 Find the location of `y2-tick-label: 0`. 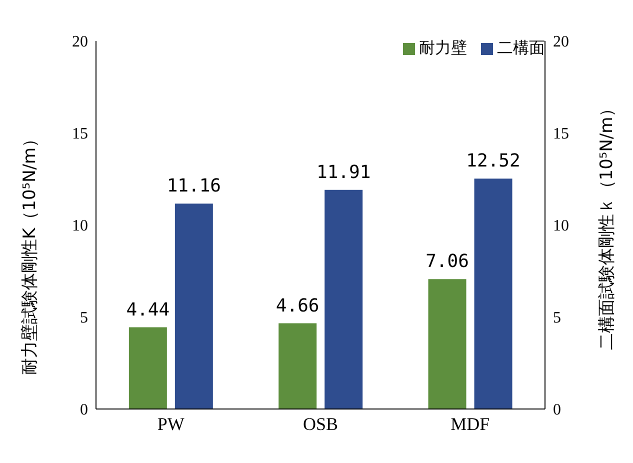

y2-tick-label: 0 is located at coordinates (557, 410).